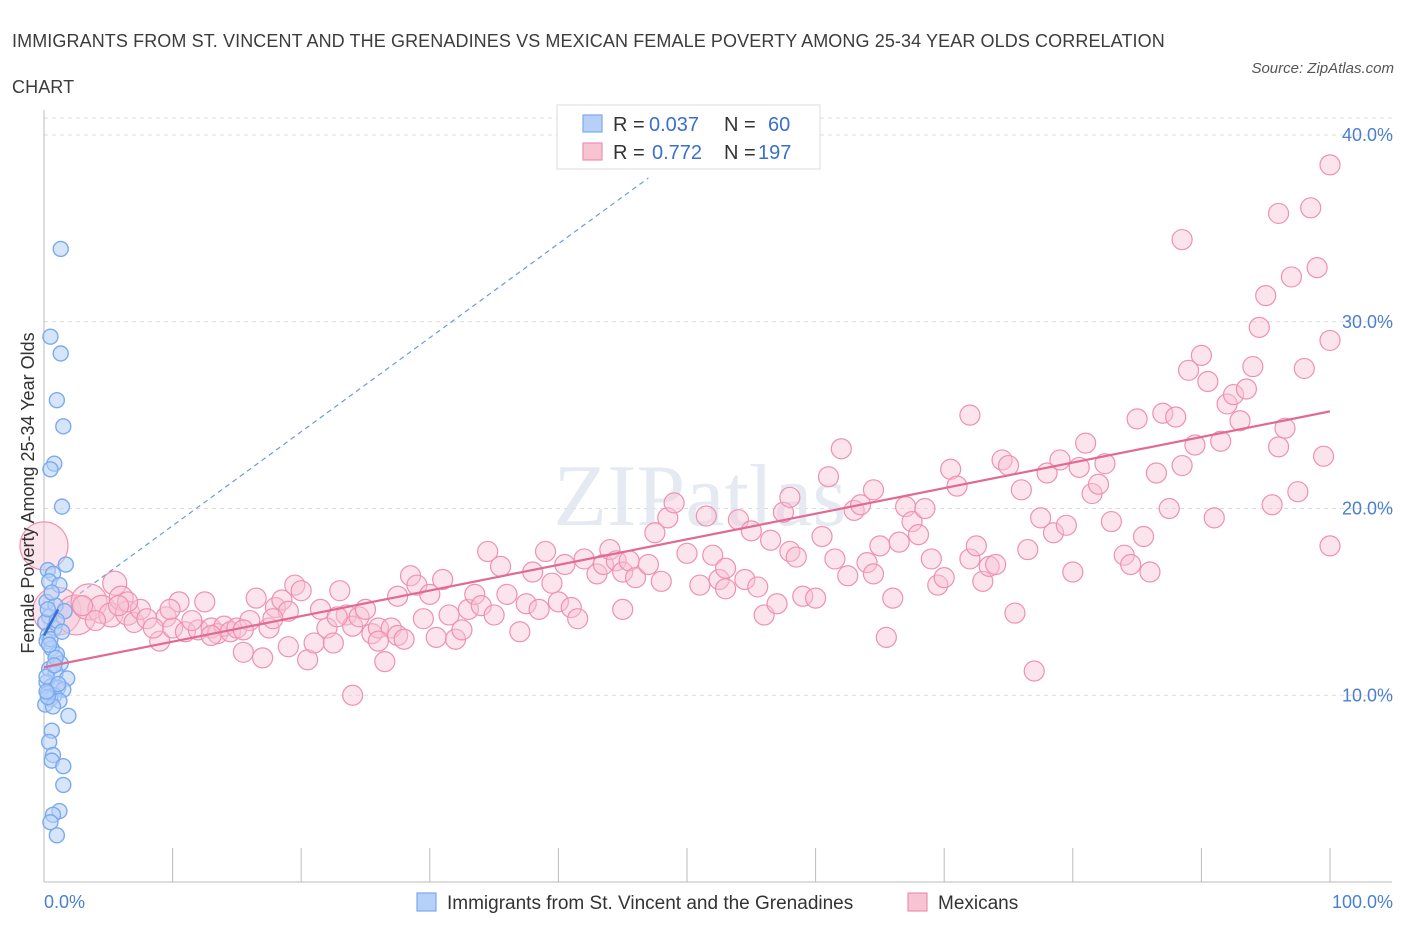  Describe the element at coordinates (1367, 509) in the screenshot. I see `y-tick-label-1: 20.0%` at that location.